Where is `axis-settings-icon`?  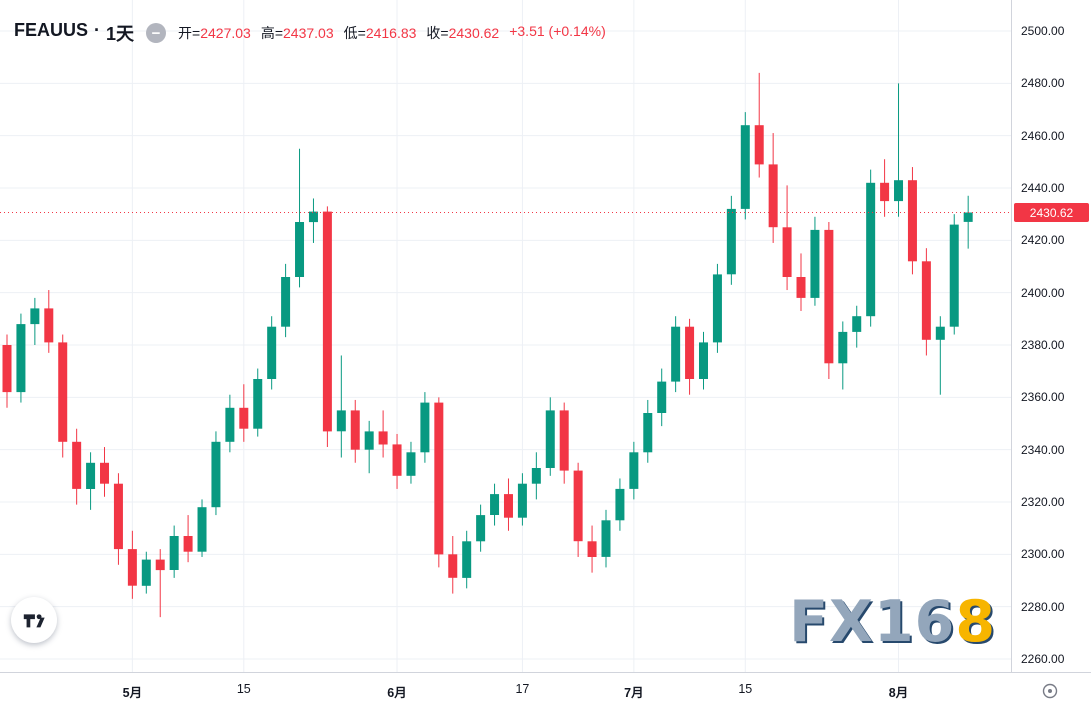
axis-settings-icon is located at coordinates (1050, 691).